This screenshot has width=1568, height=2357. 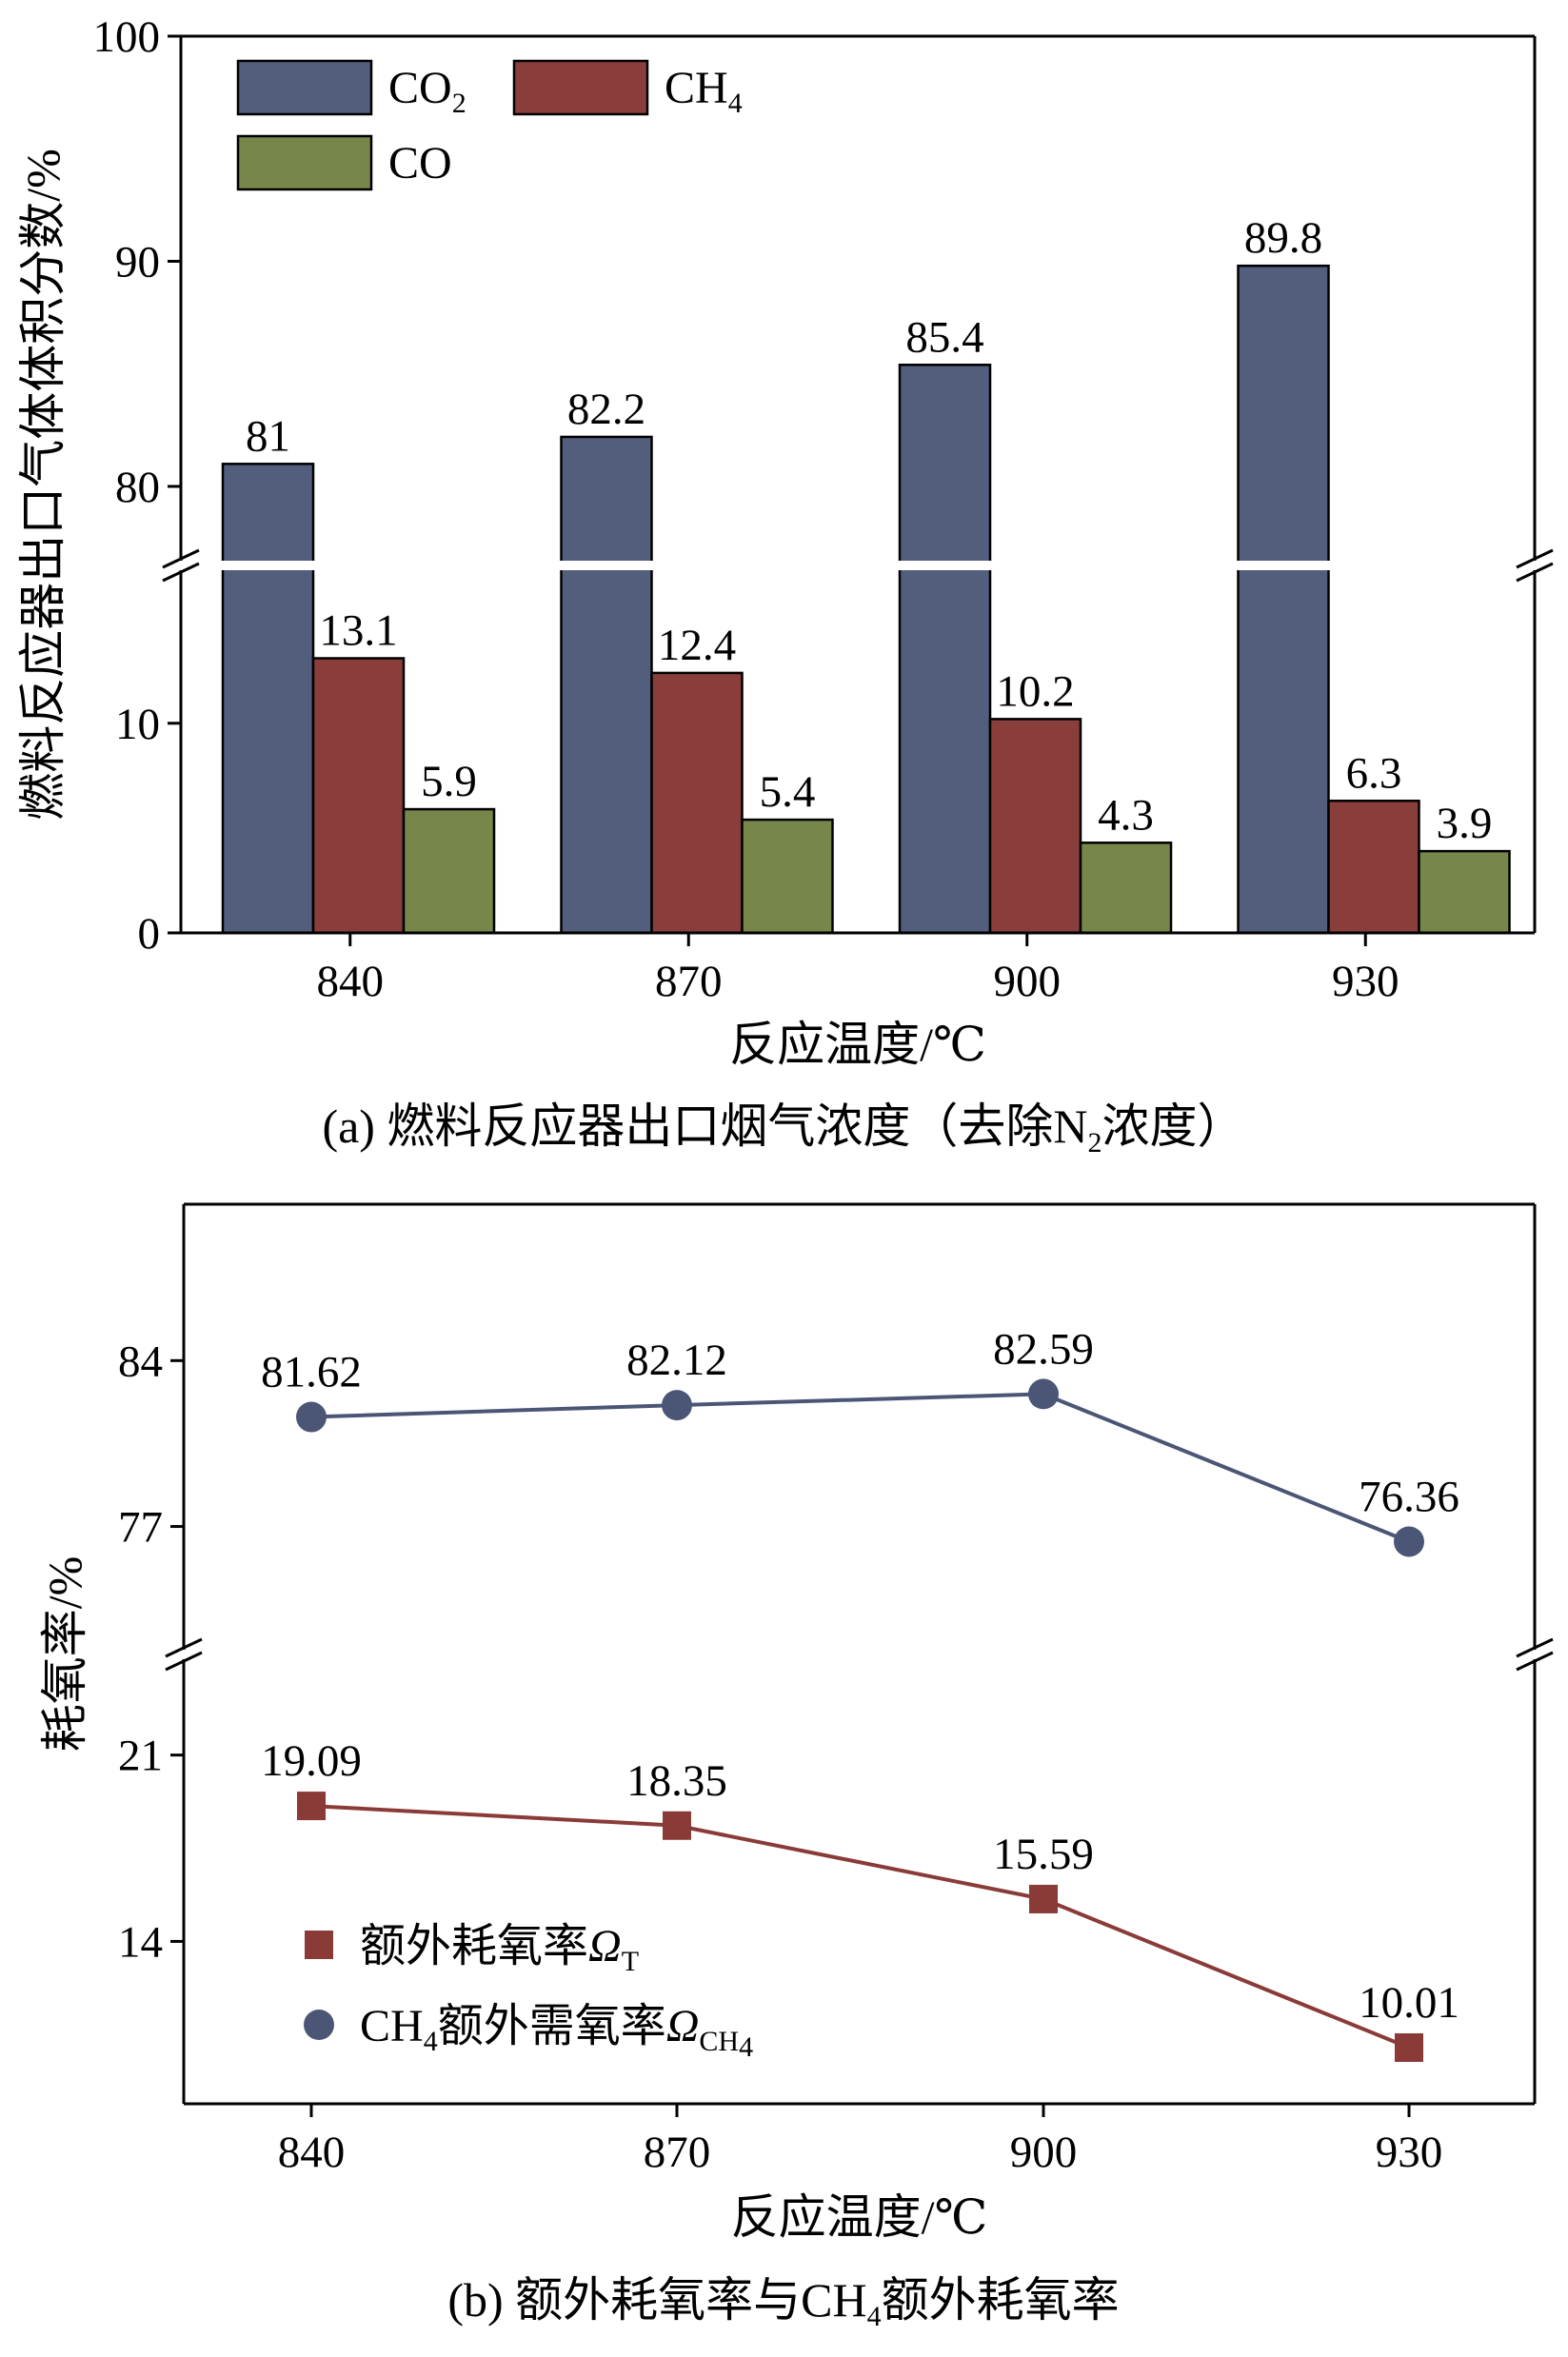 I want to click on data-label: 10.01, so click(x=1409, y=2003).